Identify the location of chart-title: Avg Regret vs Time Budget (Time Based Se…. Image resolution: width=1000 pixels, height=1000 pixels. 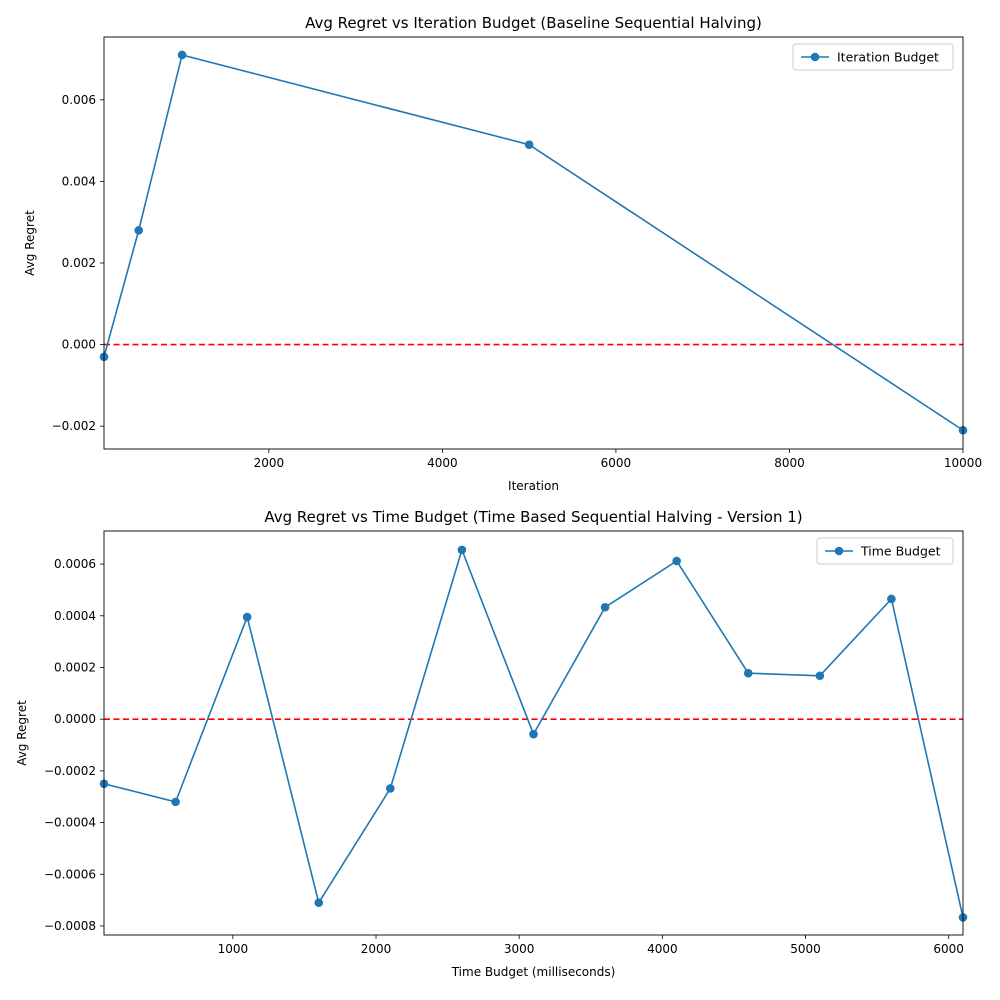
(533, 517).